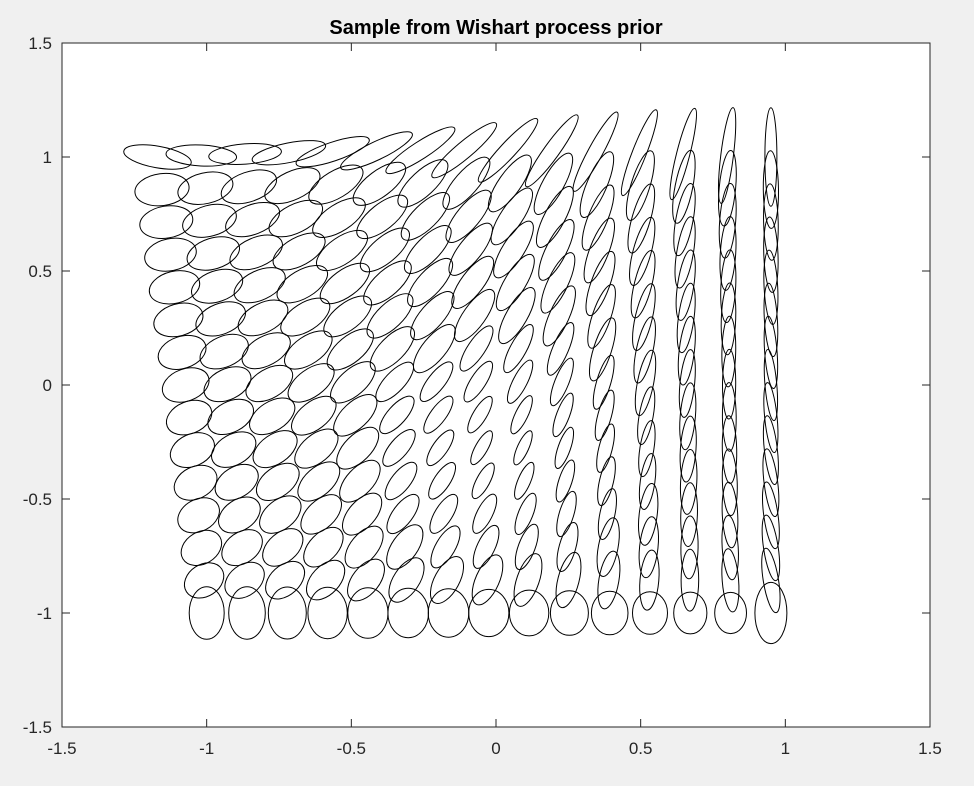  Describe the element at coordinates (206, 748) in the screenshot. I see `x-tick-label: -1` at that location.